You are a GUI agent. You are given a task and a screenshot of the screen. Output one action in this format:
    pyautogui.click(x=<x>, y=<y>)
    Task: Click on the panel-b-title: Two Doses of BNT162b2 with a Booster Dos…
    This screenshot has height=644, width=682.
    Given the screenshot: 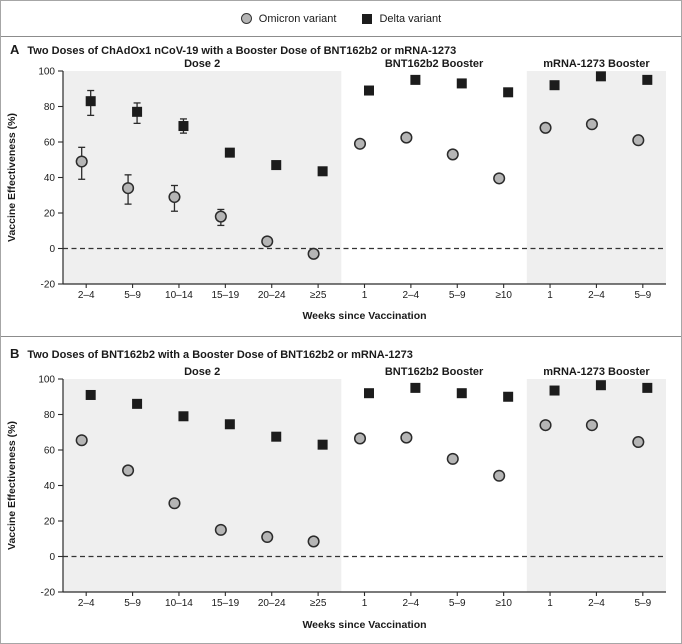 What is the action you would take?
    pyautogui.click(x=220, y=355)
    